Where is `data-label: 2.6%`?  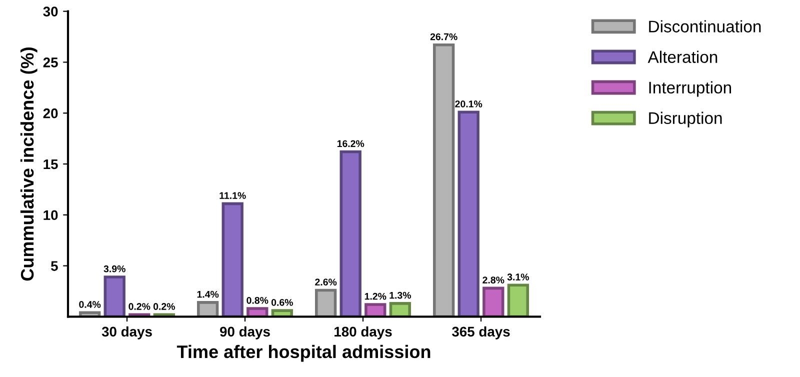
data-label: 2.6% is located at coordinates (326, 282).